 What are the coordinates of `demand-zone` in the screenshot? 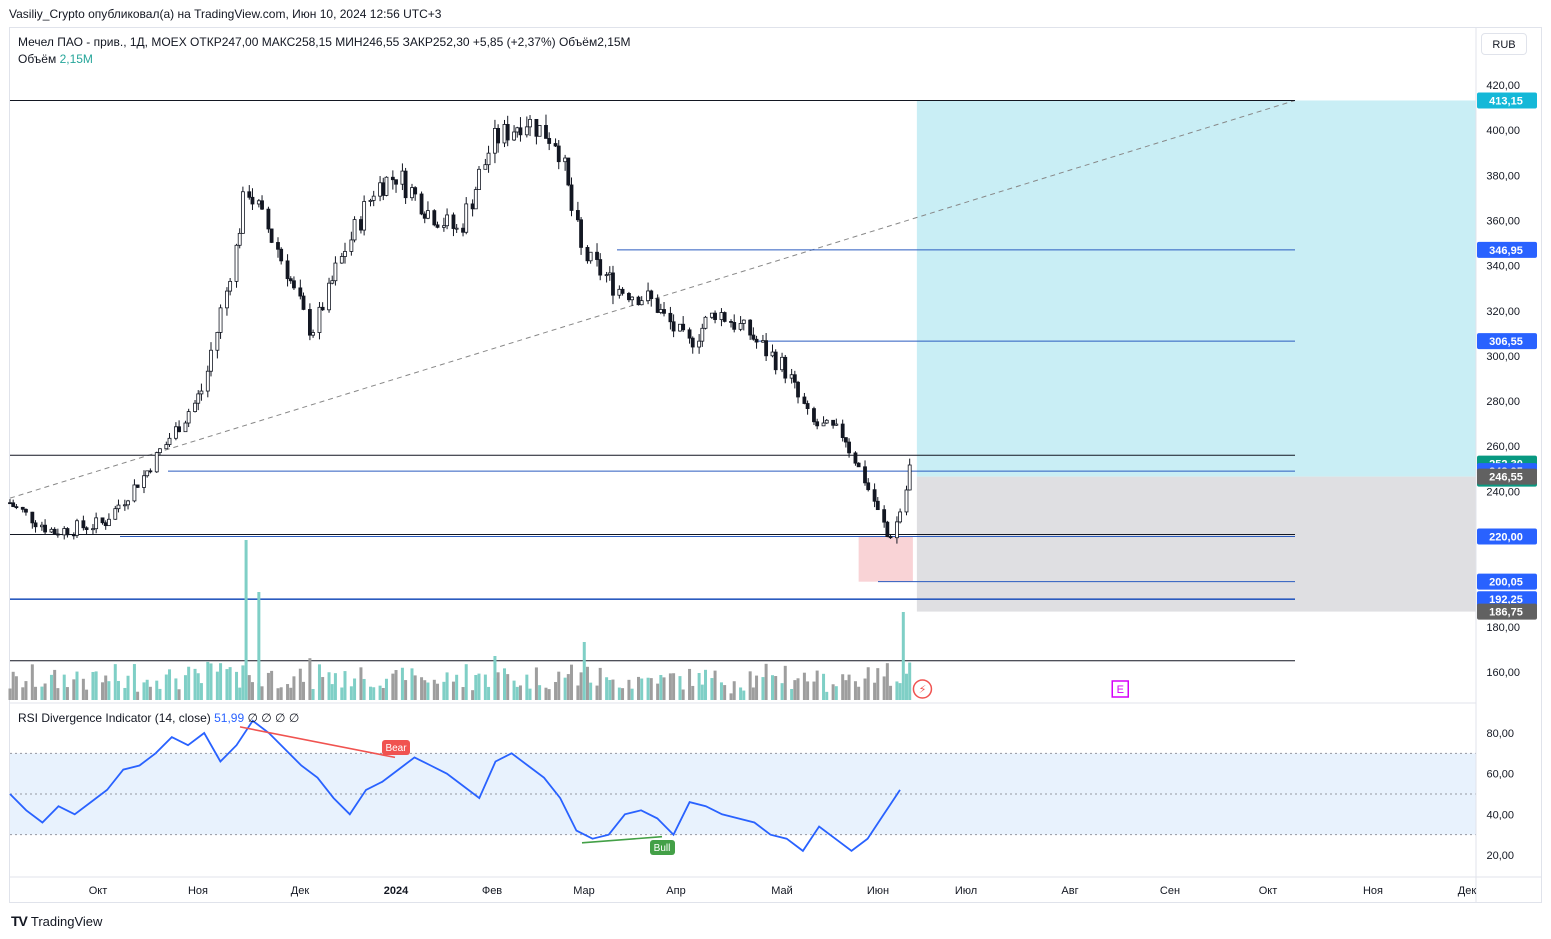 It's located at (885, 559).